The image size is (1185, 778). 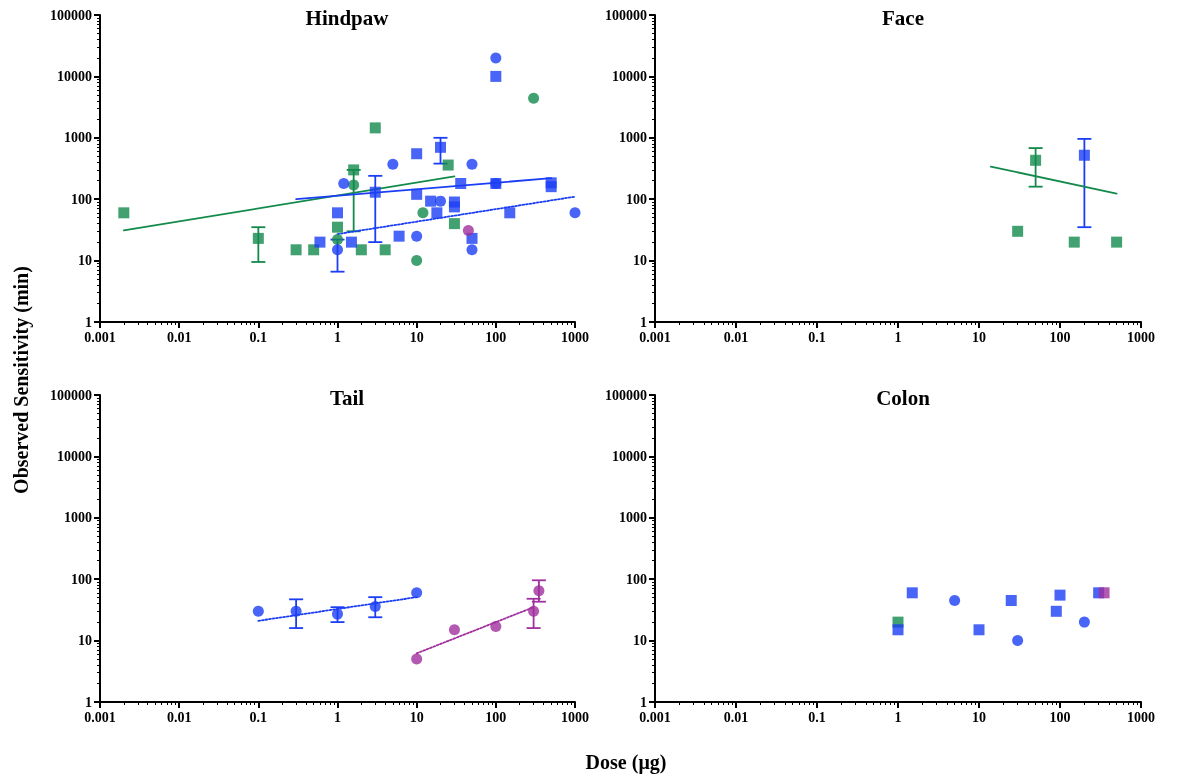 I want to click on x-axis-title: Dose (μg), so click(x=626, y=762).